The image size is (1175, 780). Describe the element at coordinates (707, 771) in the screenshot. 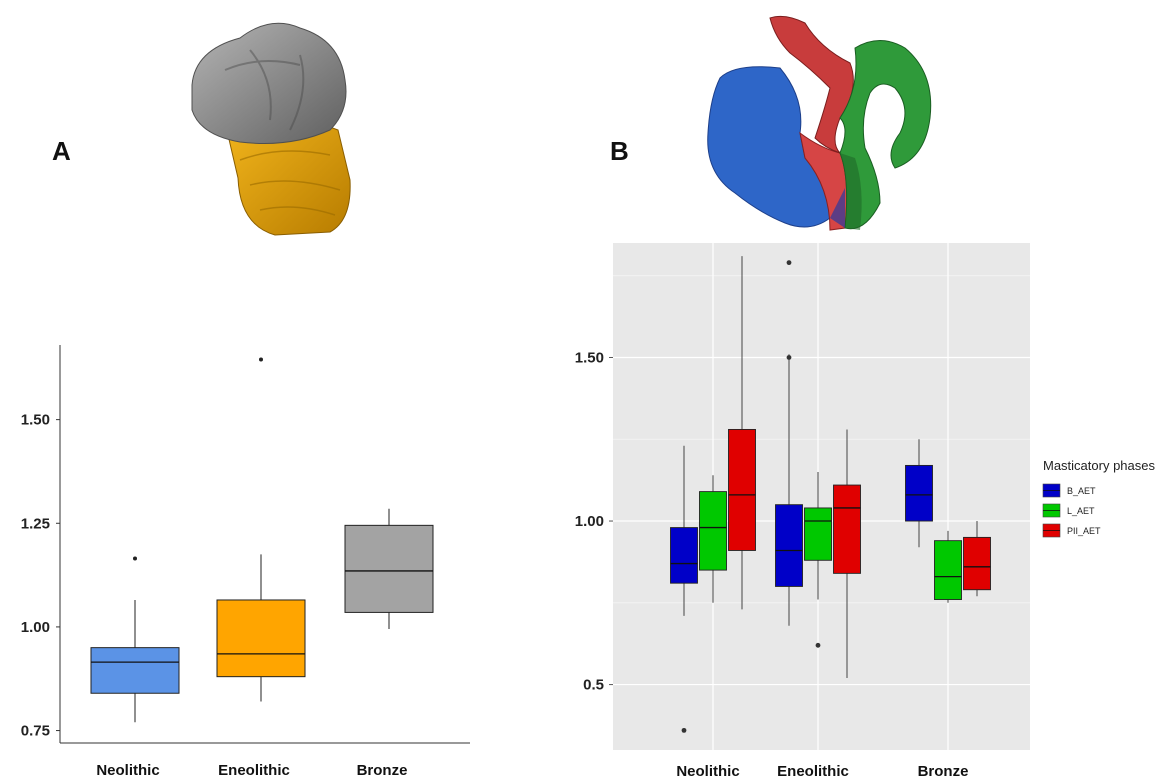

I see `chart-b-category-label: Neolithic` at that location.